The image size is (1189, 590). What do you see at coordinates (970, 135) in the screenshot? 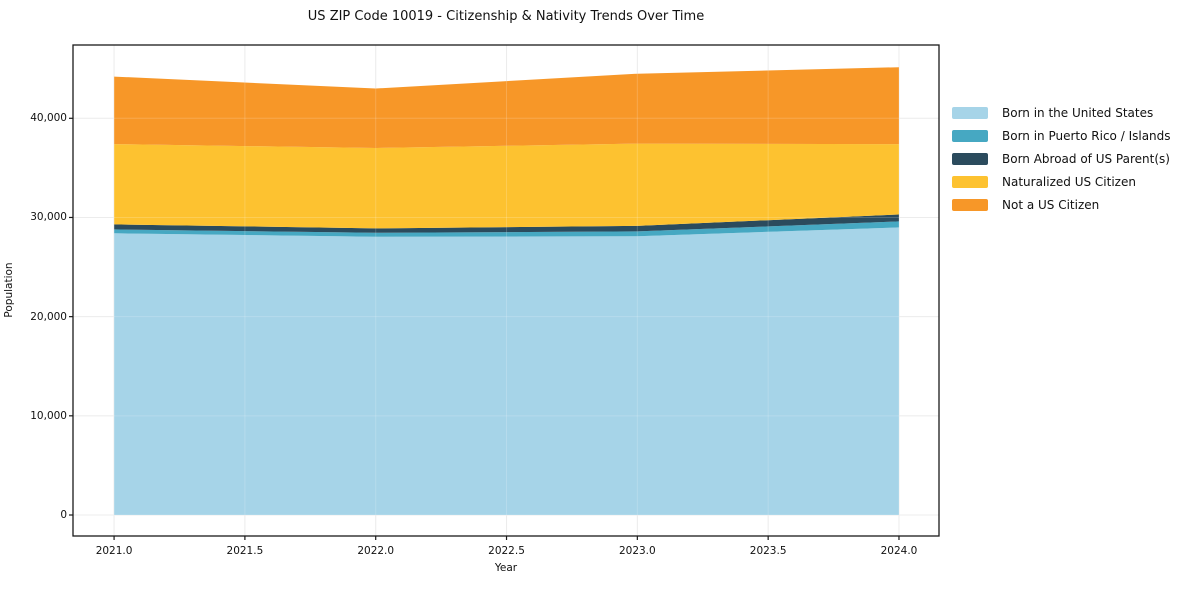
I see `legend-swatch-puerto-rico` at bounding box center [970, 135].